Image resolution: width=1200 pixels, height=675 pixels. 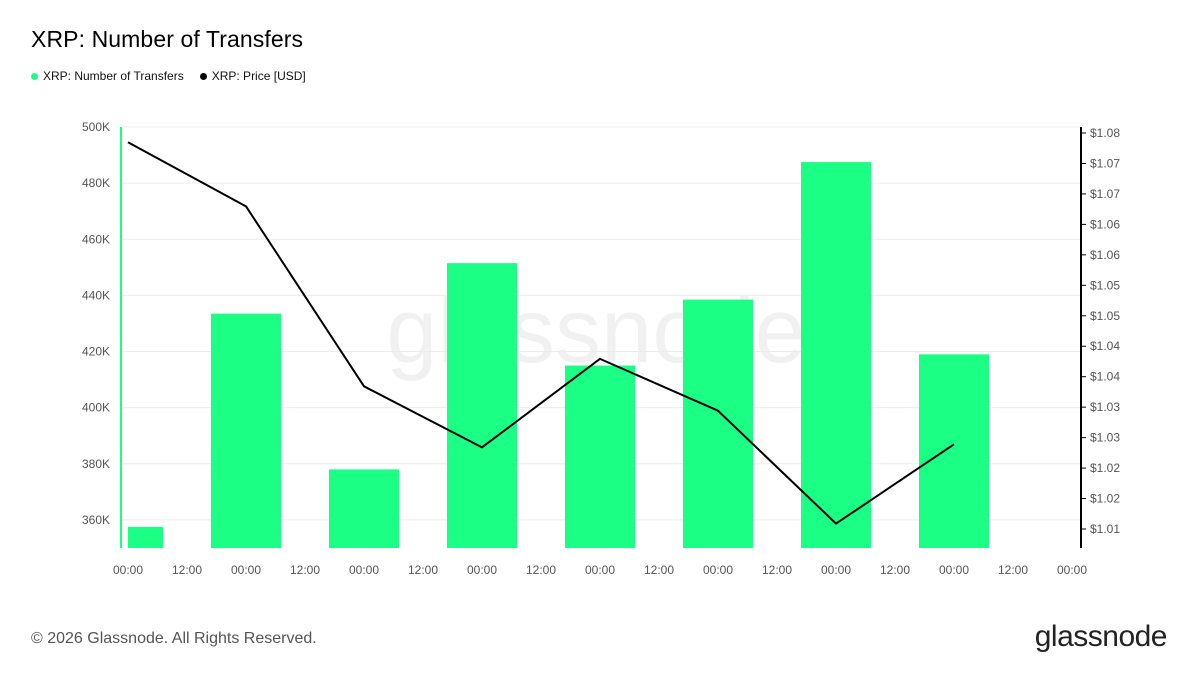 I want to click on legend-label-price: XRP: Price [USD], so click(x=258, y=76).